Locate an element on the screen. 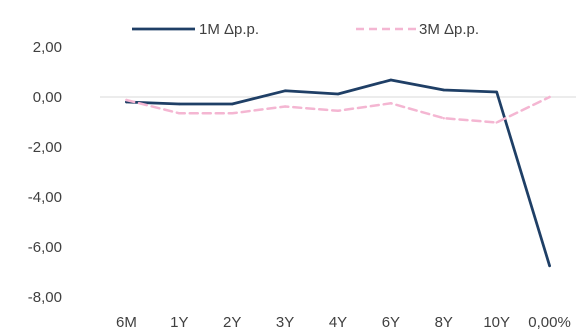 The width and height of the screenshot is (585, 334). x-tick-label: 6M is located at coordinates (126, 322).